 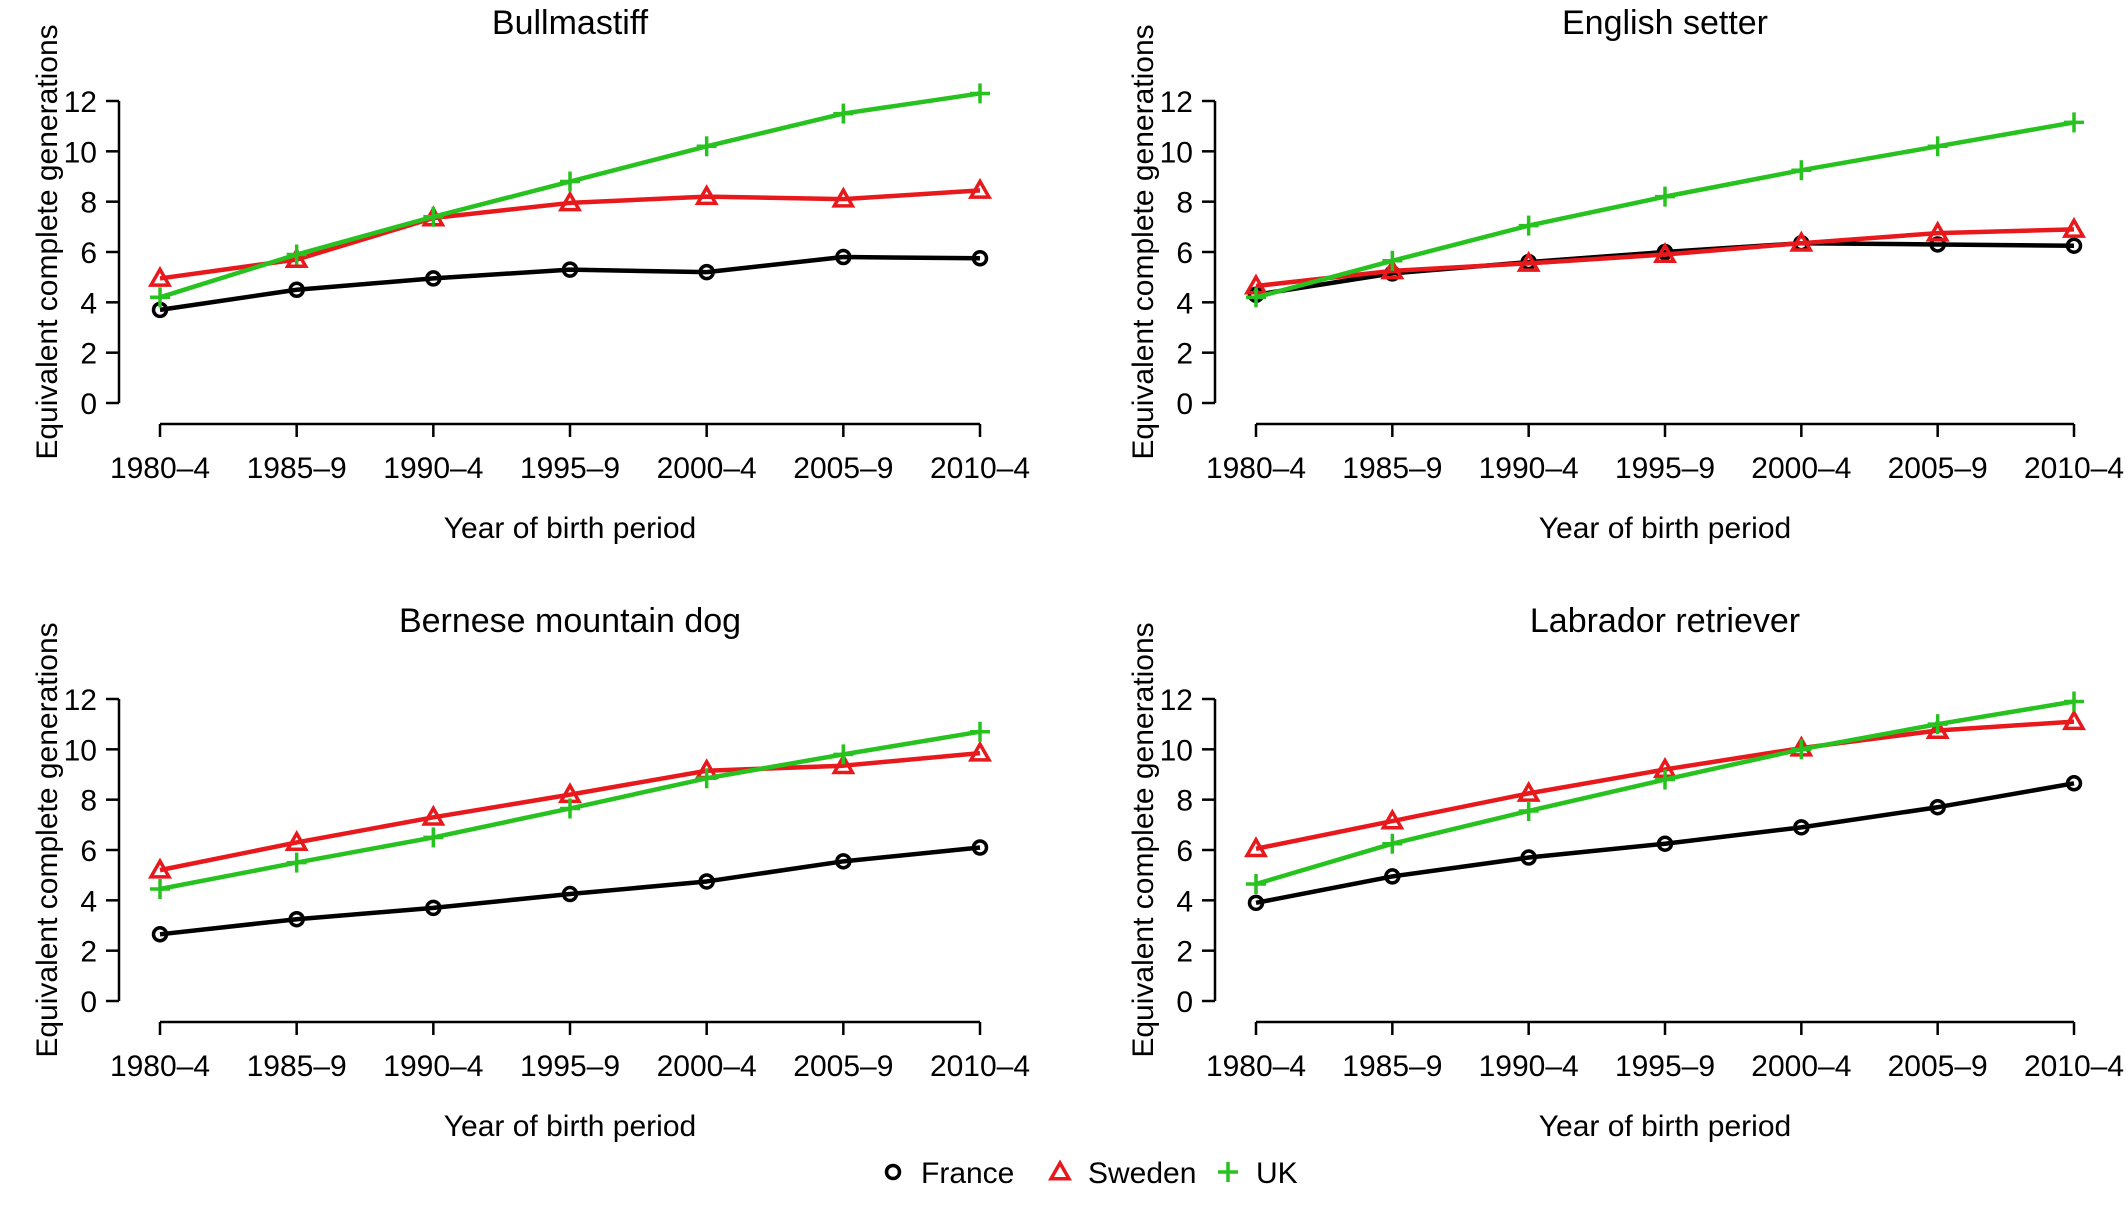 I want to click on series-line-france, so click(x=1665, y=269).